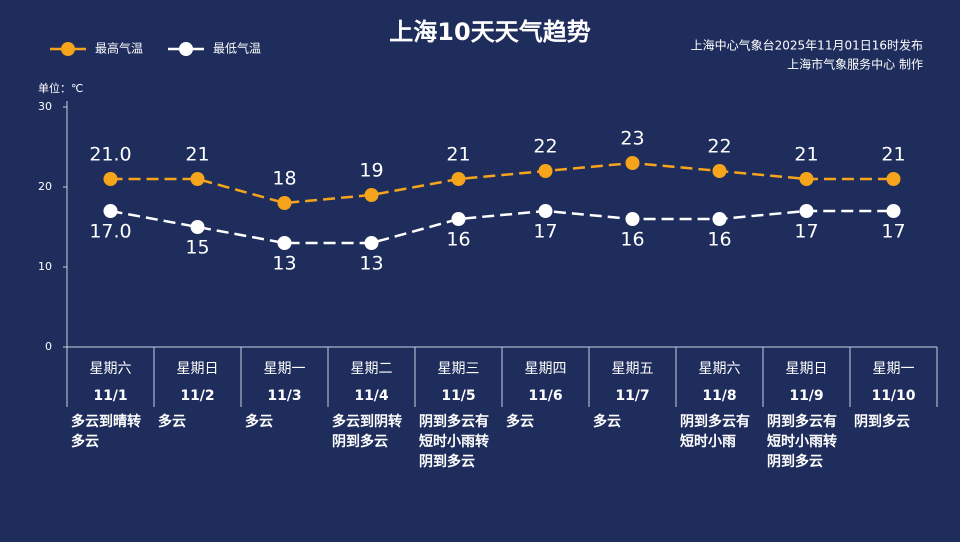 Image resolution: width=960 pixels, height=542 pixels. What do you see at coordinates (106, 421) in the screenshot?
I see `weather-text: 多云到晴转` at bounding box center [106, 421].